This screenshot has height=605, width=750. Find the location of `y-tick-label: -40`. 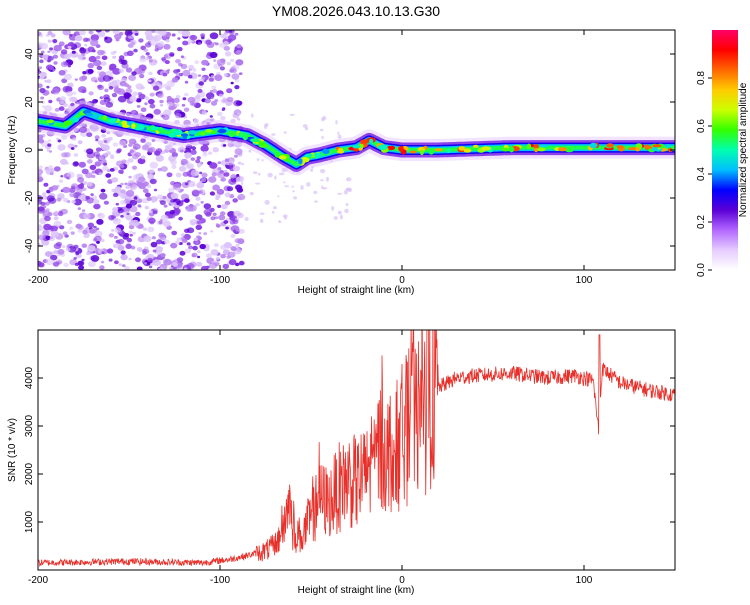

y-tick-label: -40 is located at coordinates (29, 245).